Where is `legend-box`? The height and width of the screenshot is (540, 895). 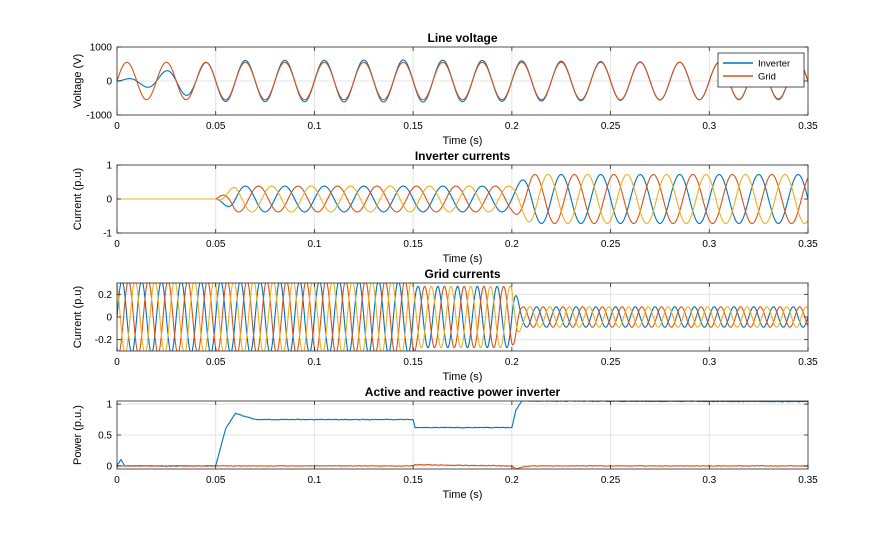
legend-box is located at coordinates (761, 70).